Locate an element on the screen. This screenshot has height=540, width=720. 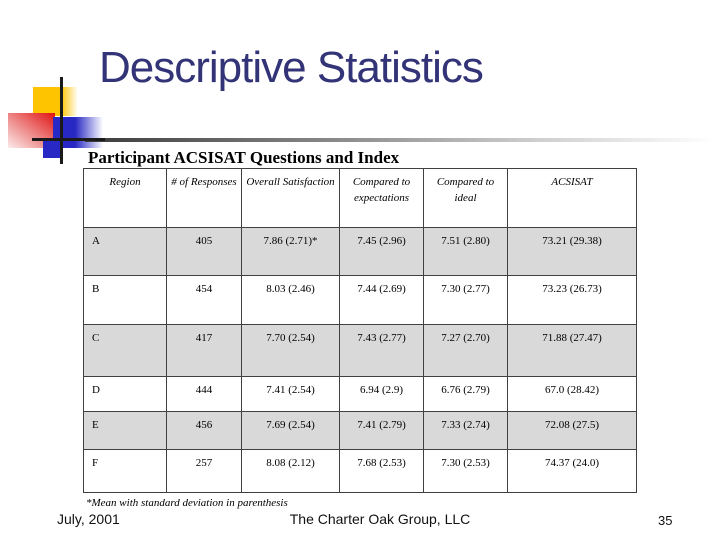
column-header-overall-satisfaction: Overall Satisfaction is located at coordinates (290, 198).